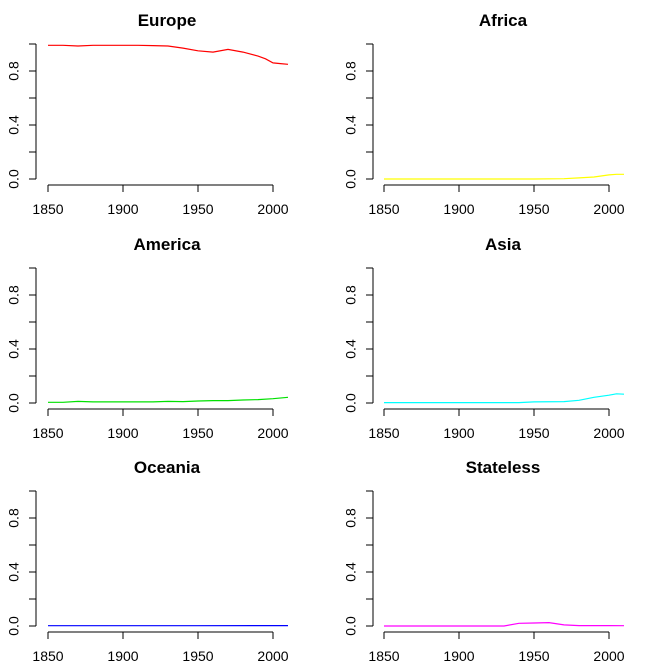  I want to click on panel-america: America 0.0 0.4 0.8 1850 1900 1950 2000, so click(147, 338).